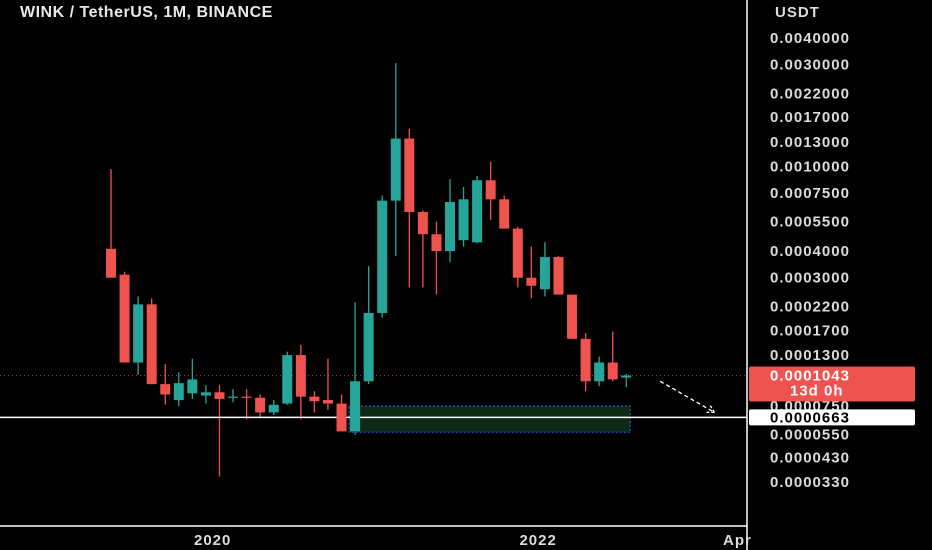 Image resolution: width=932 pixels, height=550 pixels. I want to click on price-tick-label: 0.0002200, so click(810, 306).